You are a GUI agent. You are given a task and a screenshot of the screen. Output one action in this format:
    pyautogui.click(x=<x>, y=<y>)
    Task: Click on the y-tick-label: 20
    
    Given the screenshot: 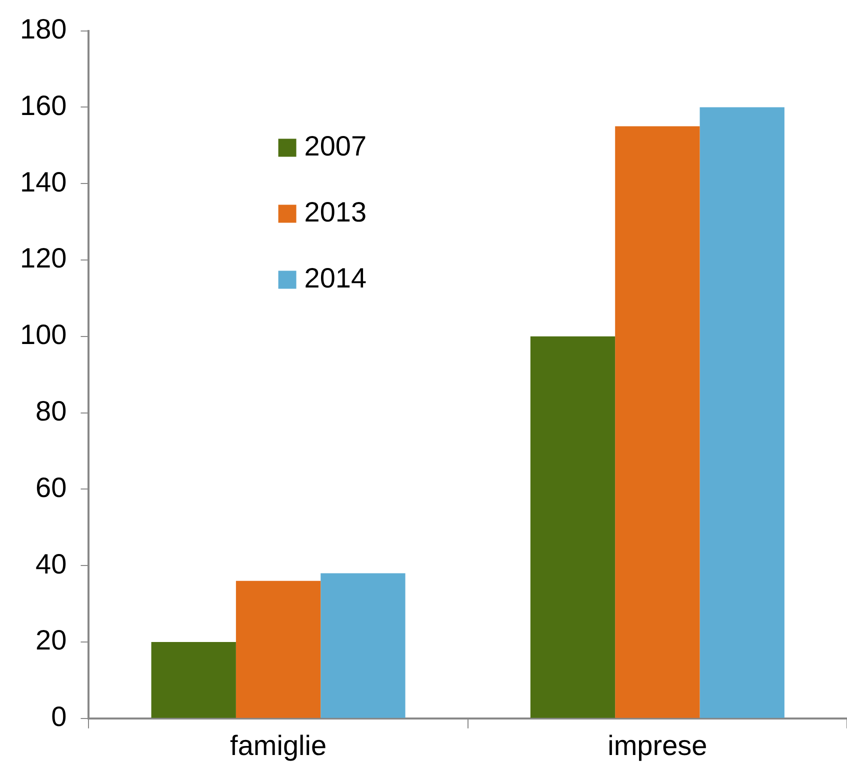 What is the action you would take?
    pyautogui.click(x=51, y=640)
    